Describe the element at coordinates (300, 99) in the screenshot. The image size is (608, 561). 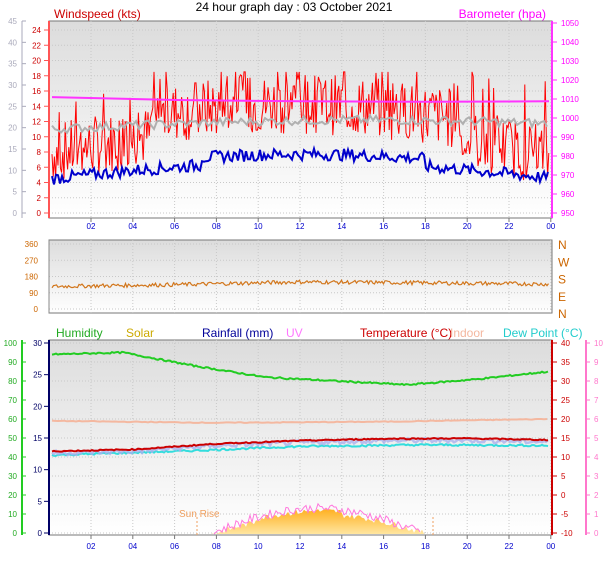
I see `barometer-line` at that location.